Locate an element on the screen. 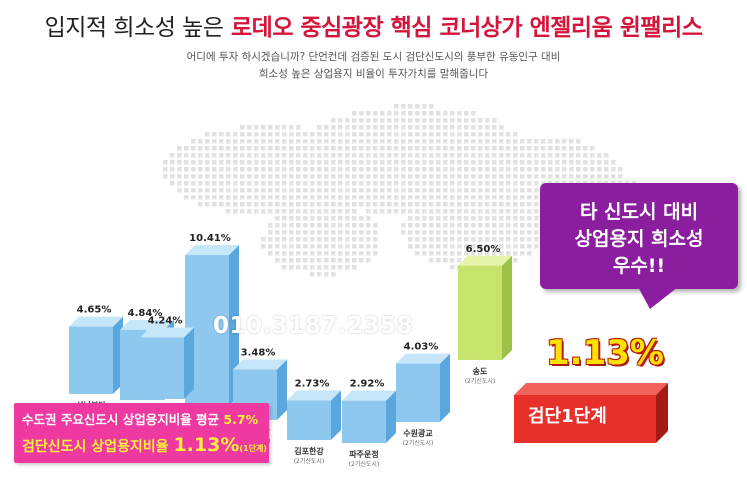 Image resolution: width=747 pixels, height=478 pixels. callout-line-1: 타 신도시 대비 is located at coordinates (639, 212).